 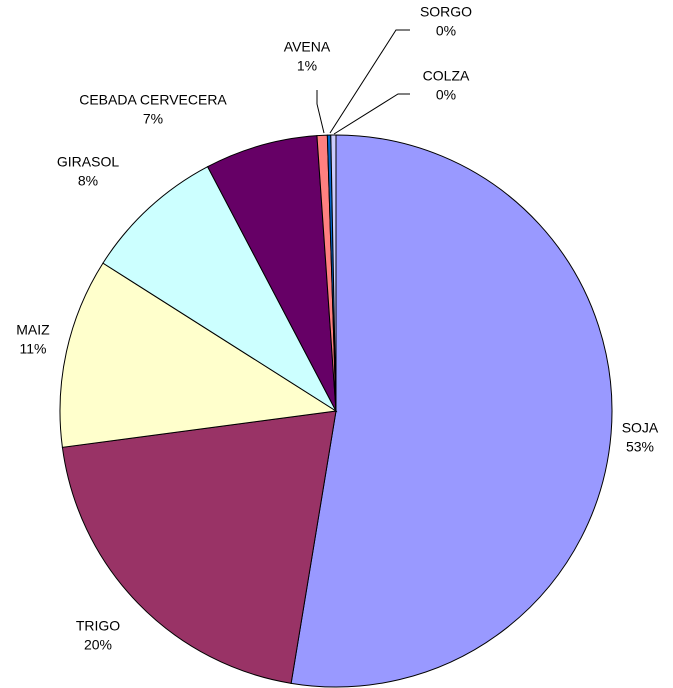 I want to click on slice-label: TRIGO, so click(x=98, y=626).